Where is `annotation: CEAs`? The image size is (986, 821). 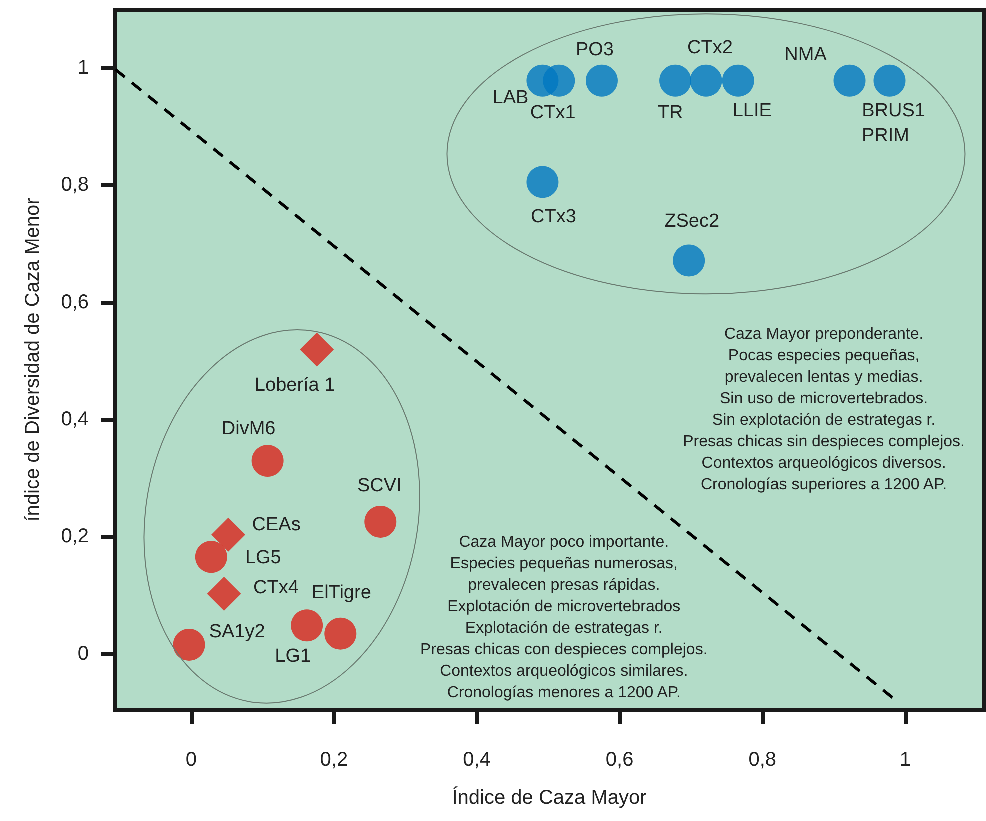
annotation: CEAs is located at coordinates (276, 525).